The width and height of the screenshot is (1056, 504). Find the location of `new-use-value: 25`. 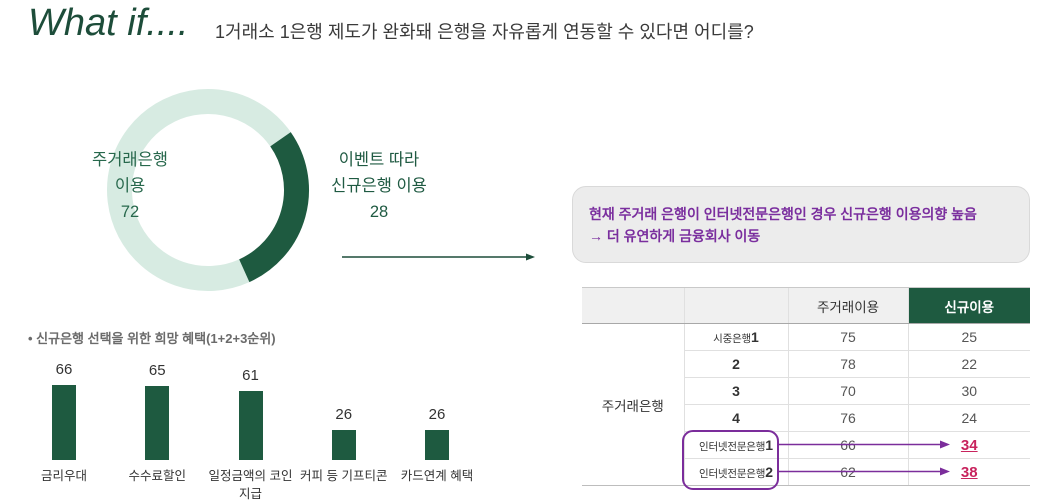

new-use-value: 25 is located at coordinates (968, 337).